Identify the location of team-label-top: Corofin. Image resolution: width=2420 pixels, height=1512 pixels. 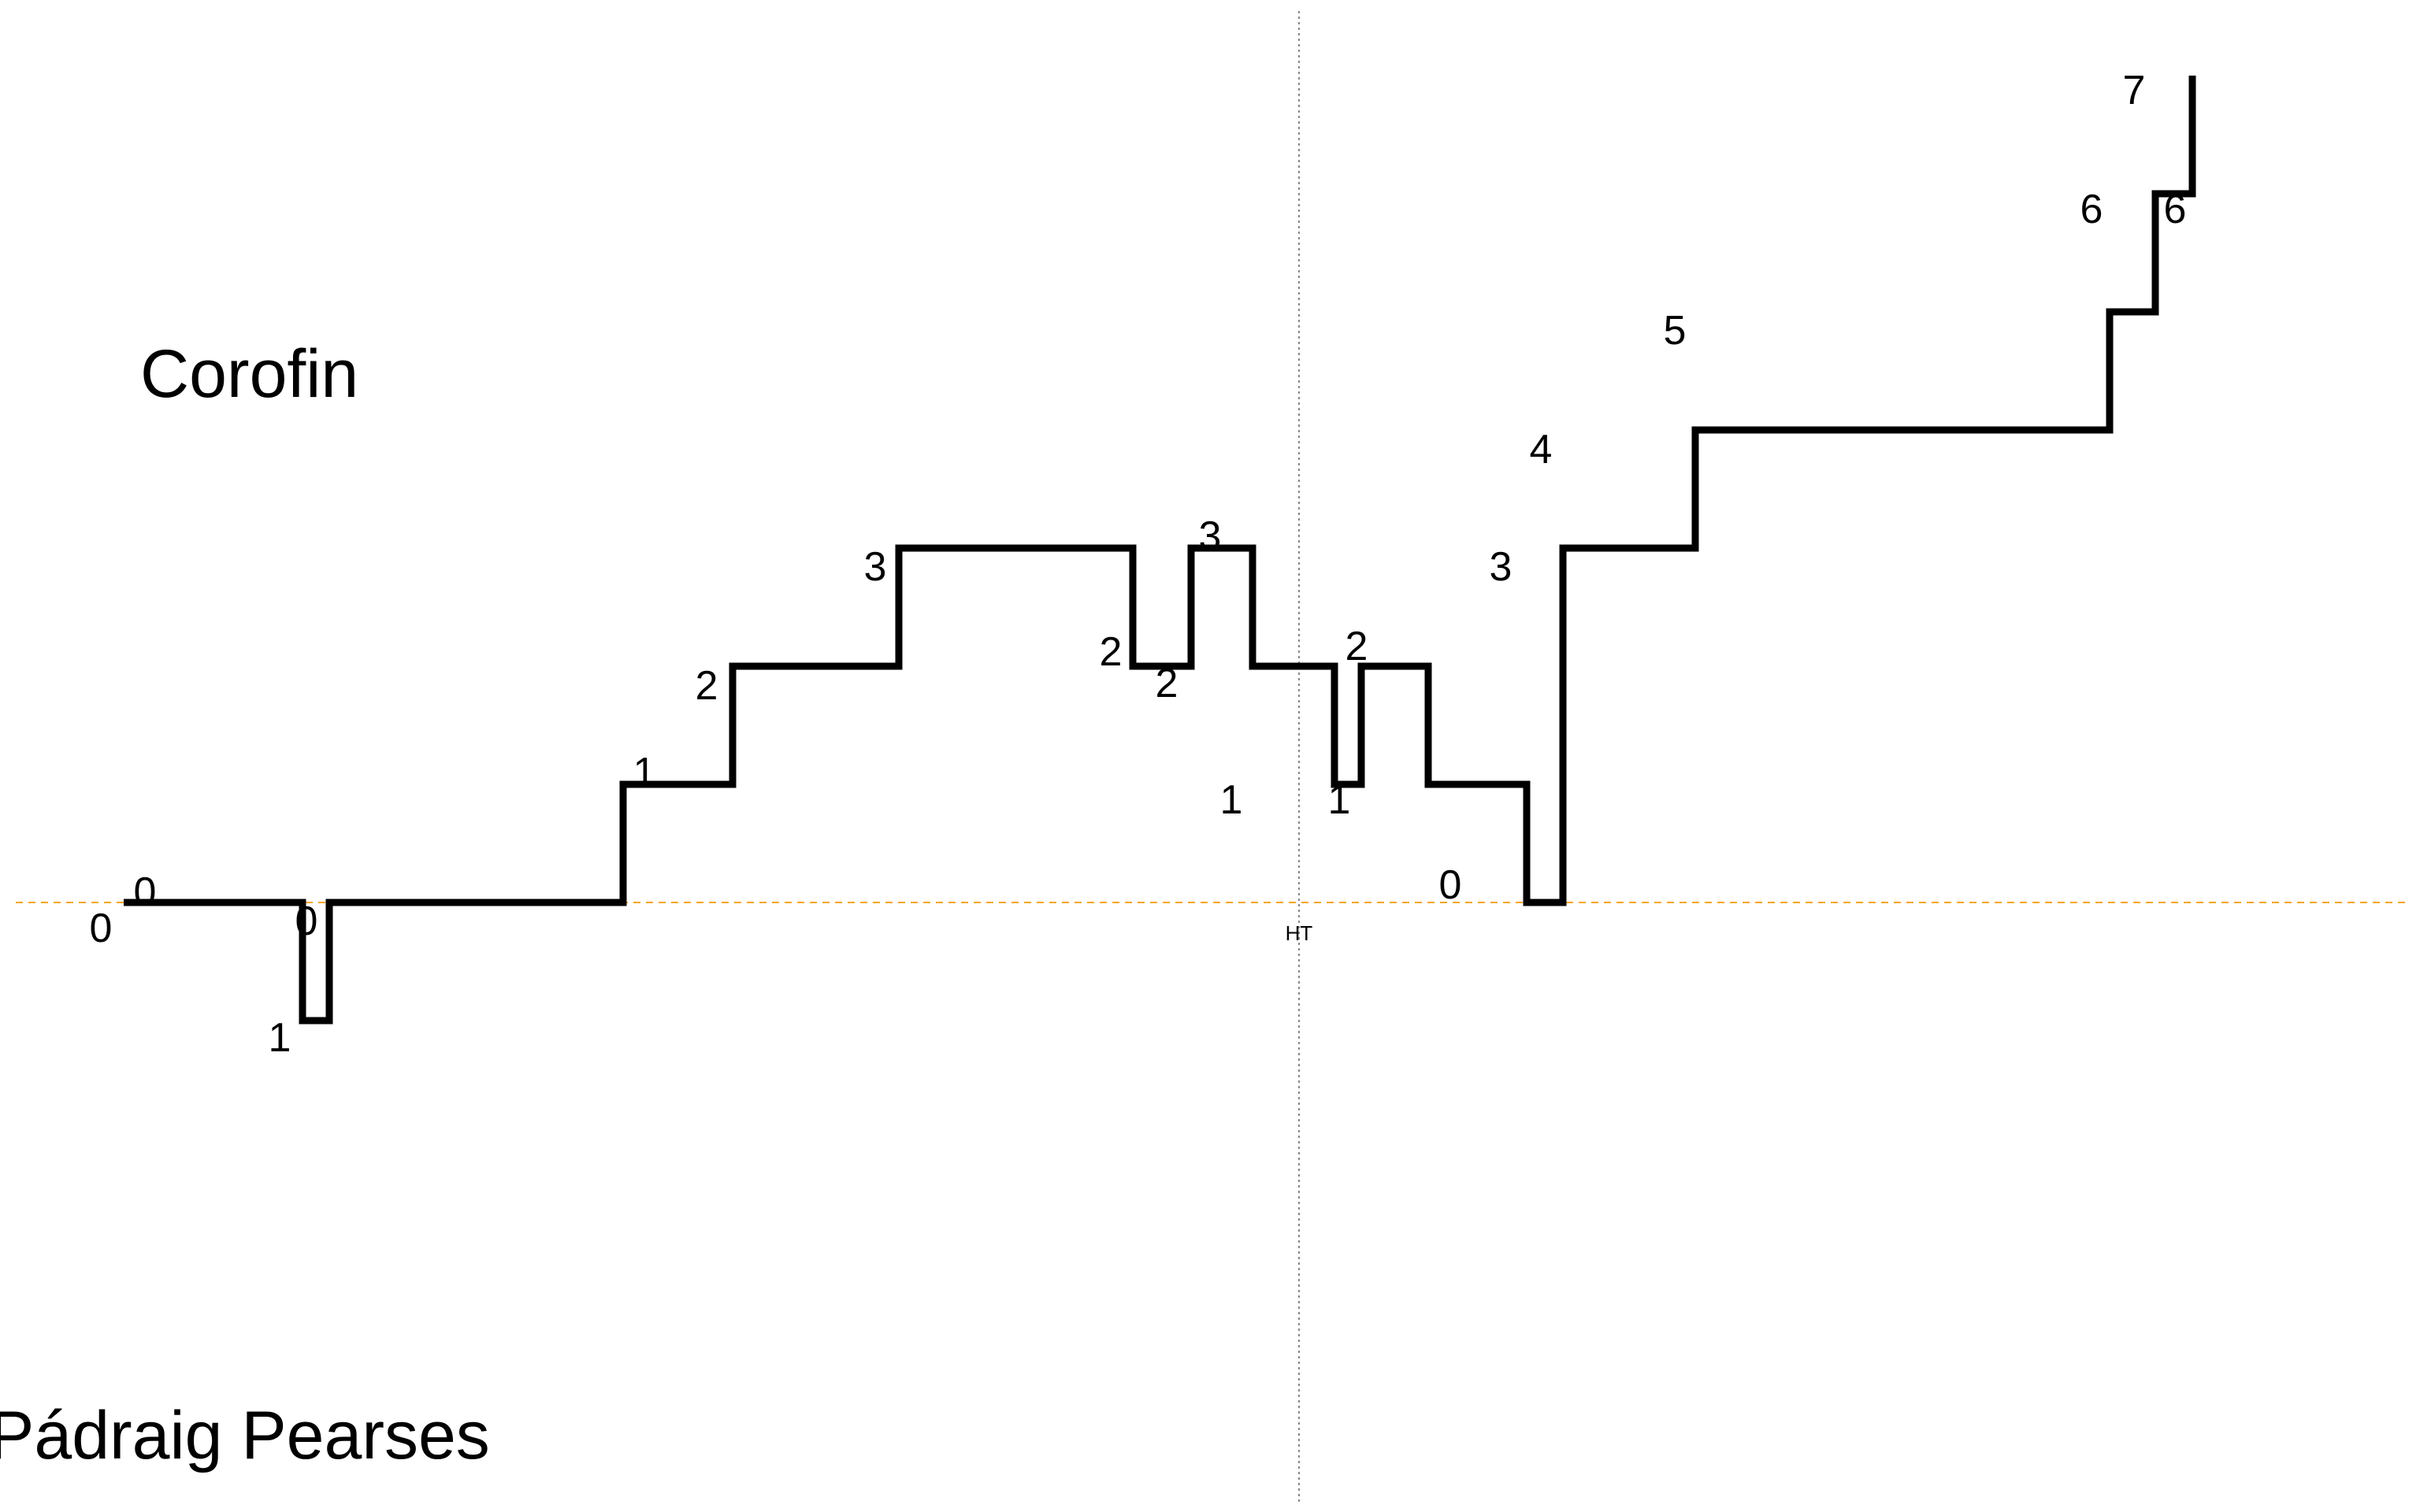
(250, 374).